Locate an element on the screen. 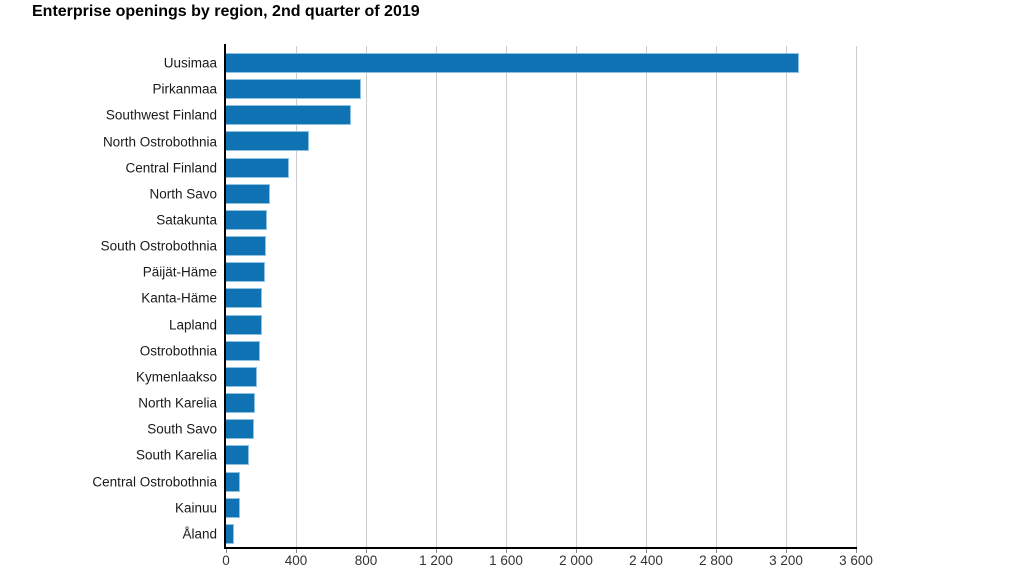 Image resolution: width=1025 pixels, height=577 pixels. x-tick-label: 0 is located at coordinates (226, 560).